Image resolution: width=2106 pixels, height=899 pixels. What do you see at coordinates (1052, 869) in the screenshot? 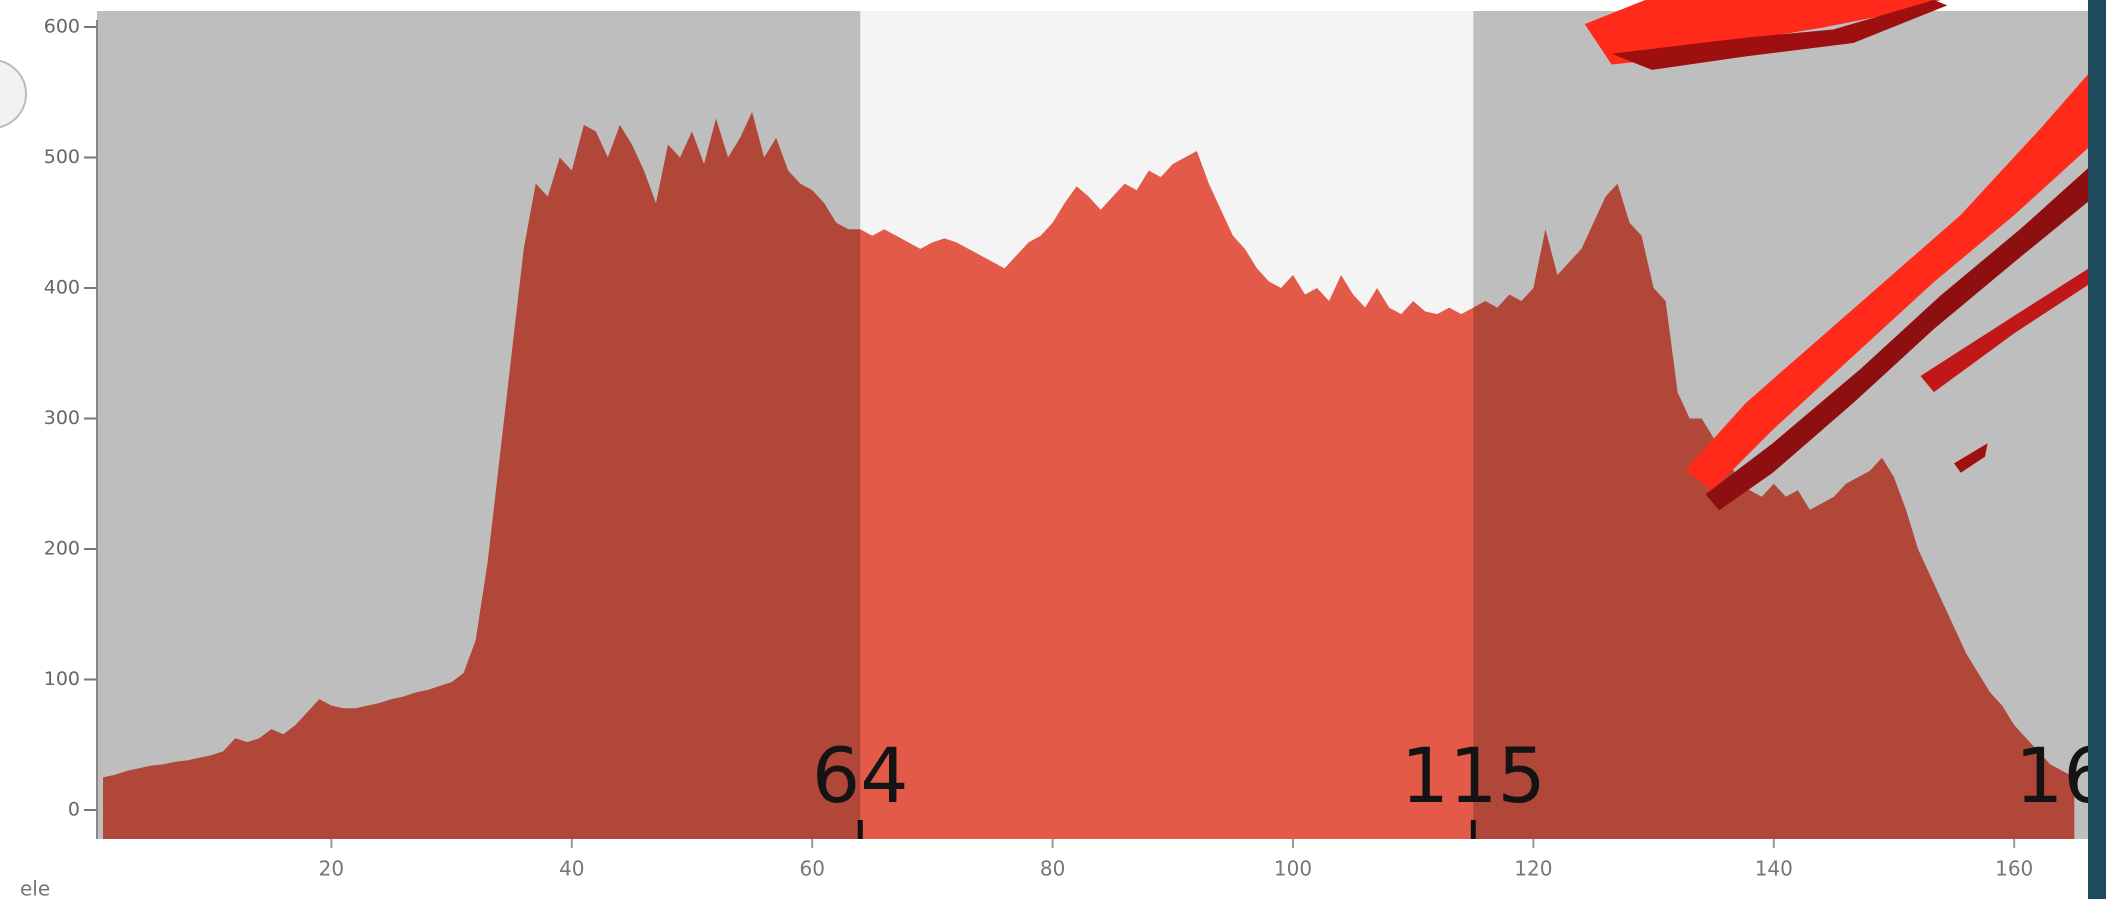
I see `x-tick-label: 80` at bounding box center [1052, 869].